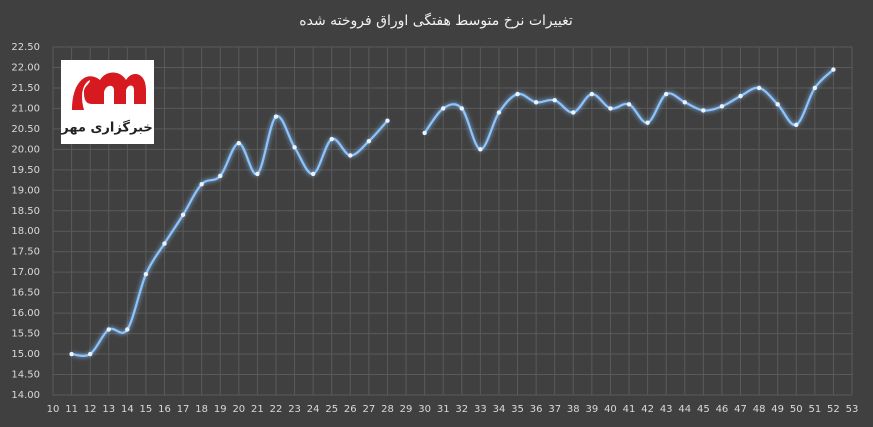 The height and width of the screenshot is (427, 873). What do you see at coordinates (25, 354) in the screenshot?
I see `y-tick-label: 15.00` at bounding box center [25, 354].